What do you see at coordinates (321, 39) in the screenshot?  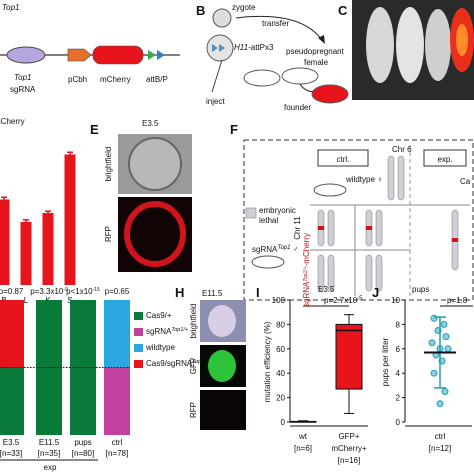 I see `arrowhead` at bounding box center [321, 39].